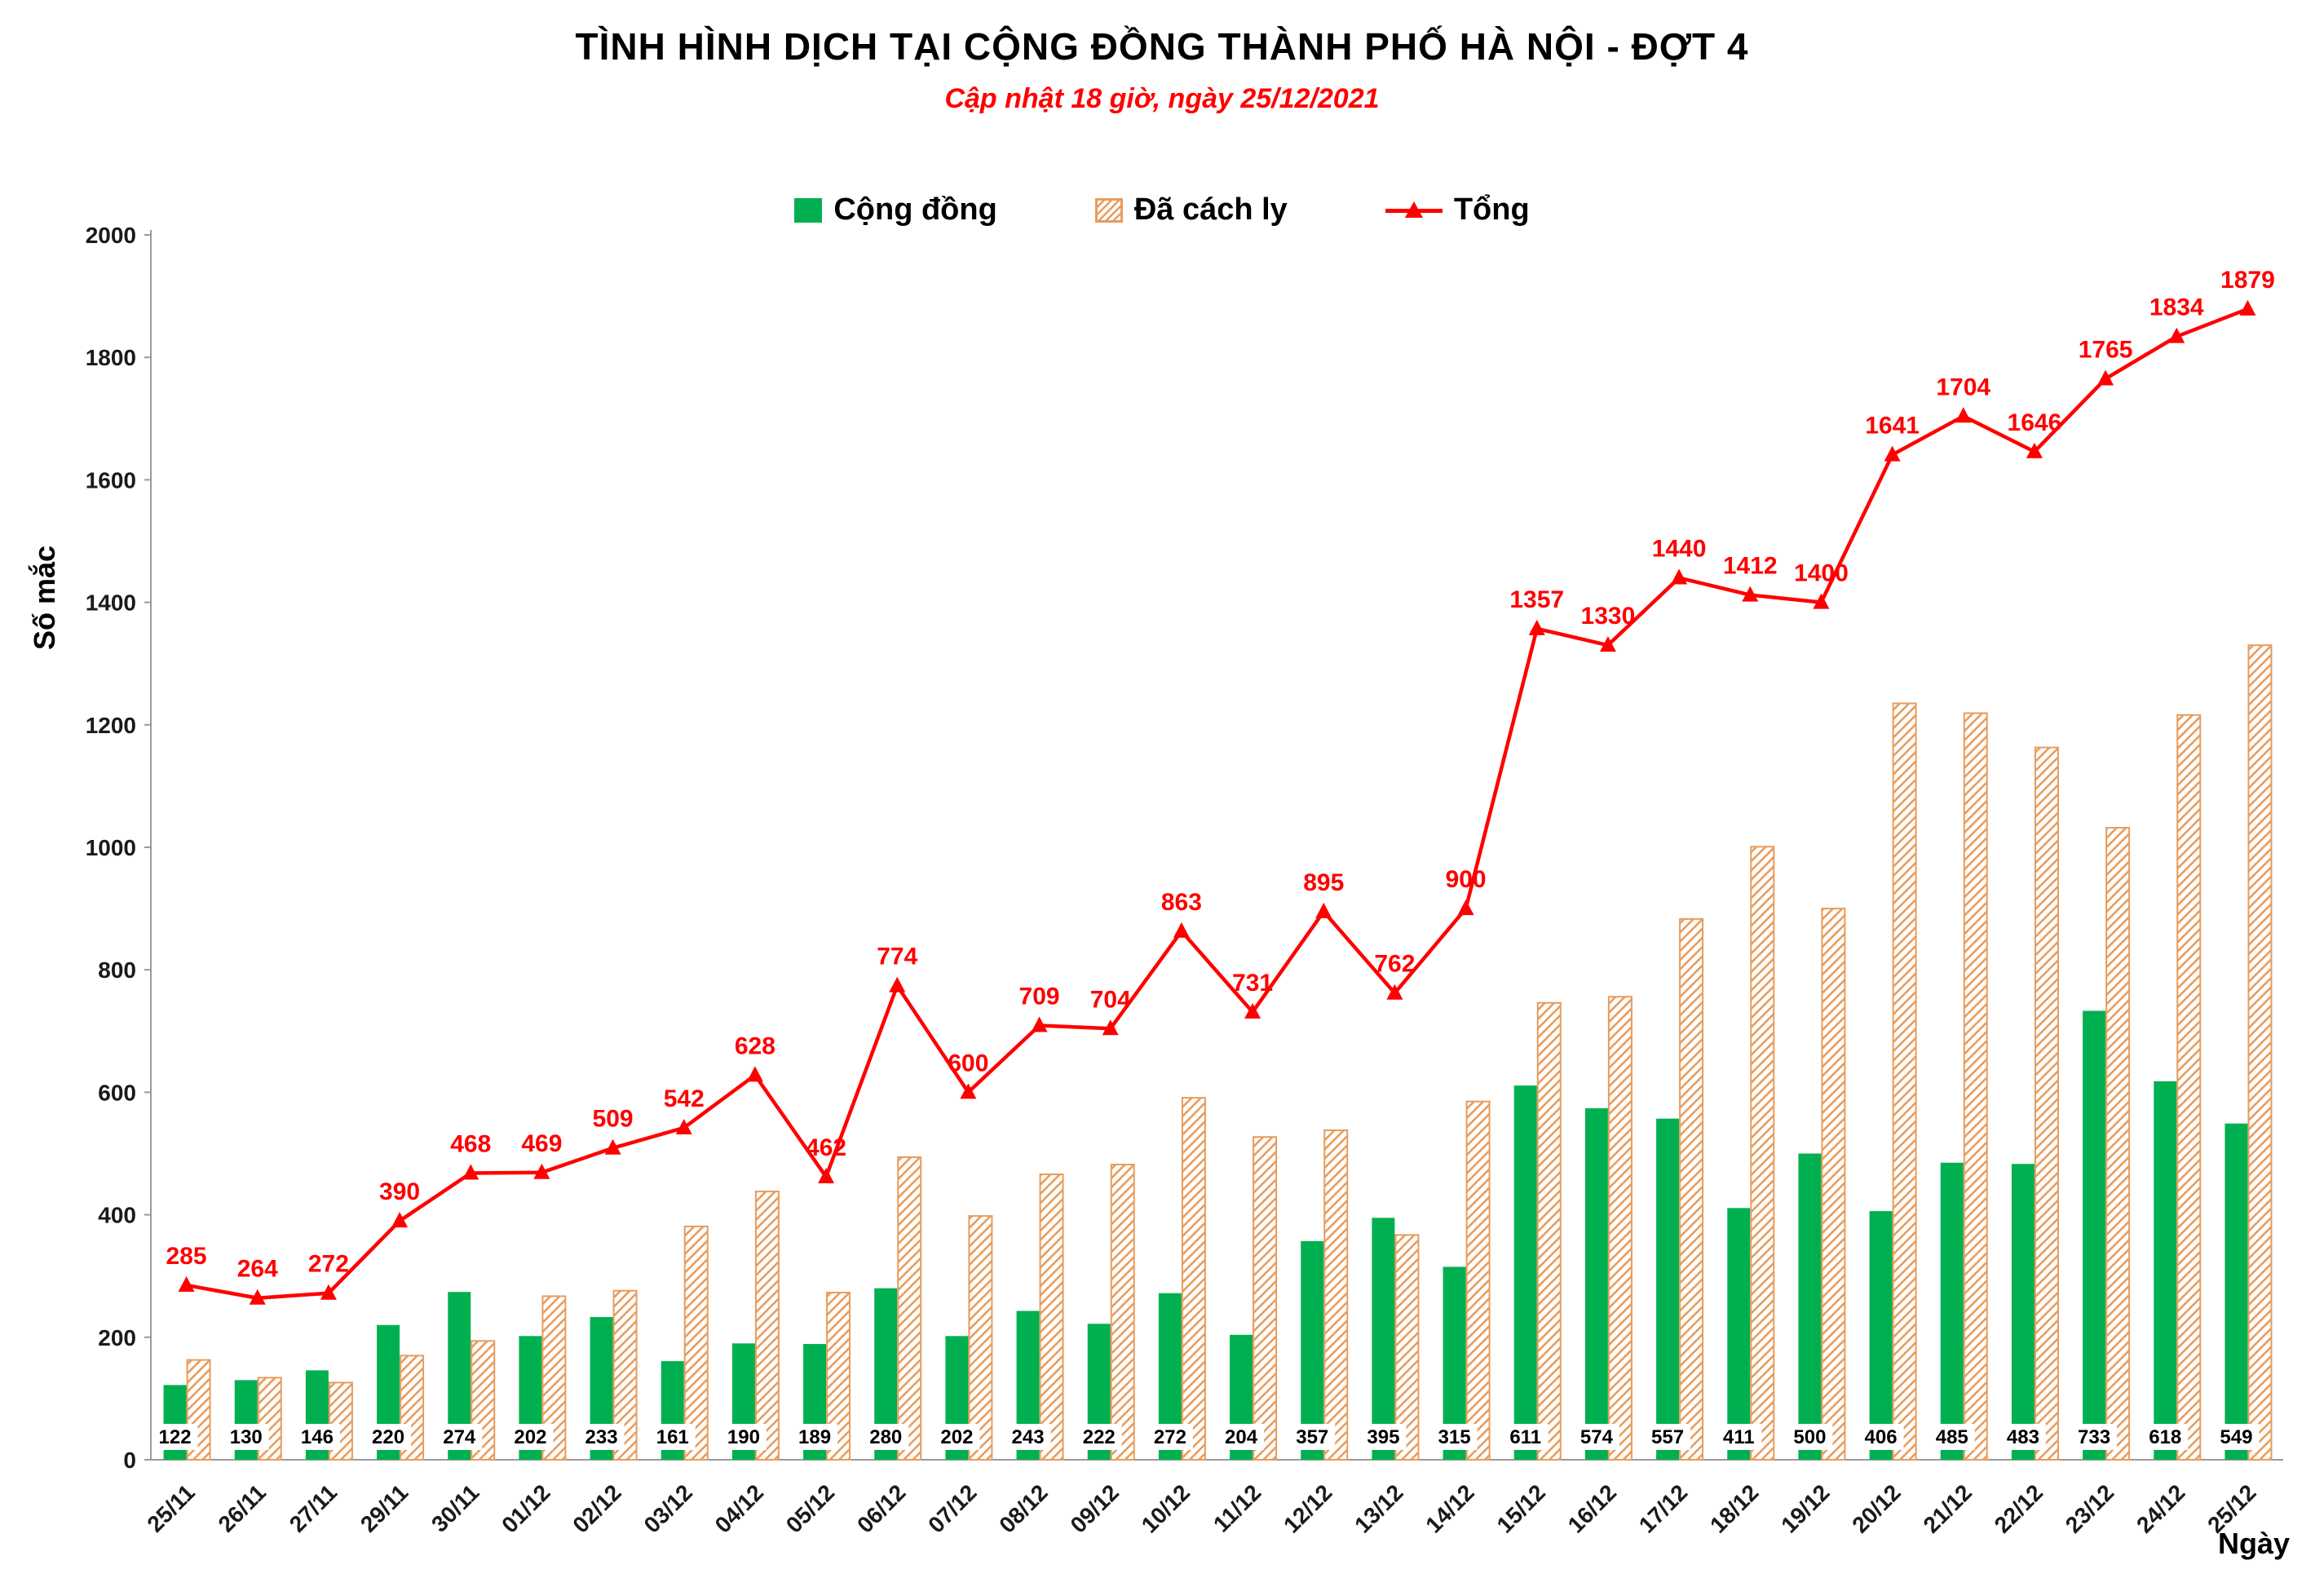 The height and width of the screenshot is (1578, 2324). I want to click on x-tick-label: 19/12, so click(1805, 1508).